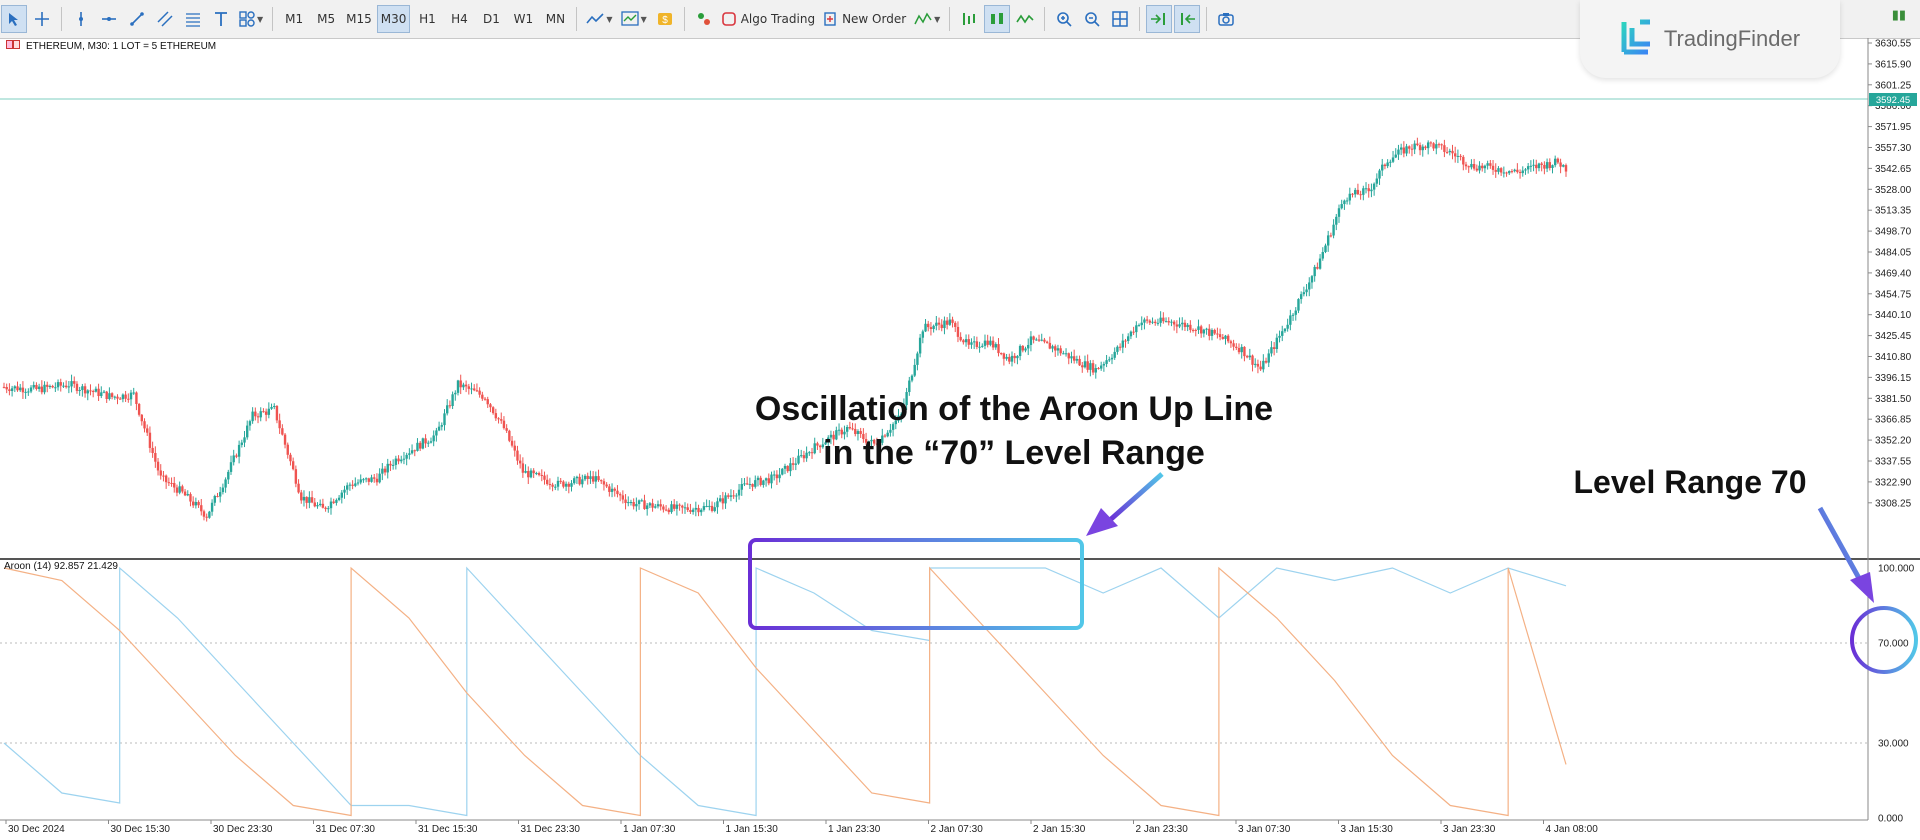  What do you see at coordinates (704, 19) in the screenshot?
I see `market-watch-button` at bounding box center [704, 19].